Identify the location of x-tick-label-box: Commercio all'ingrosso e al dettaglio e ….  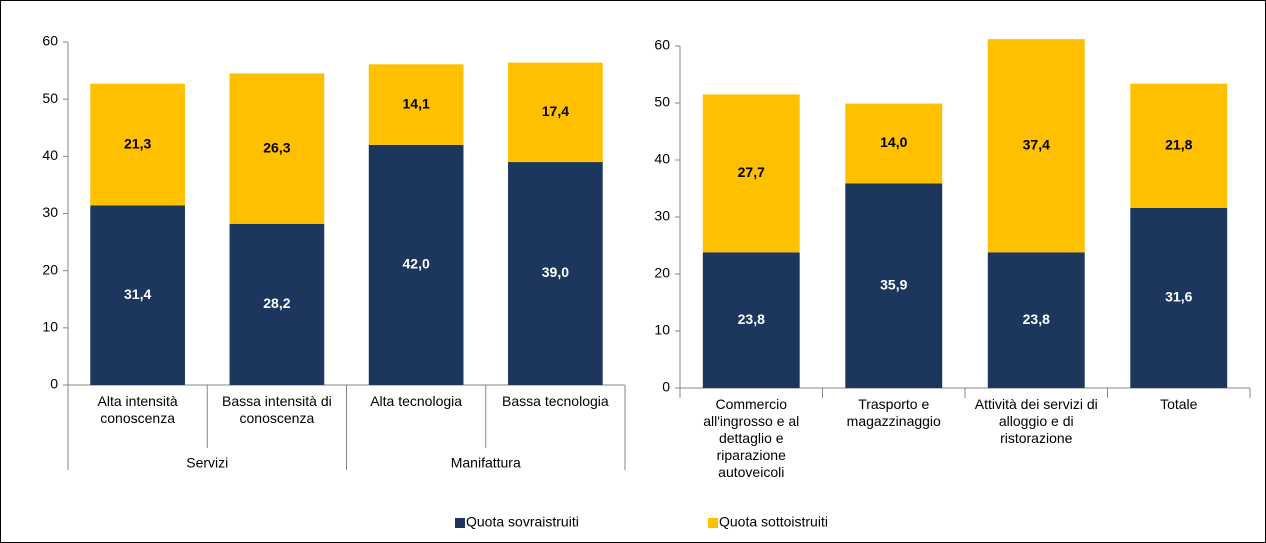
(751, 438).